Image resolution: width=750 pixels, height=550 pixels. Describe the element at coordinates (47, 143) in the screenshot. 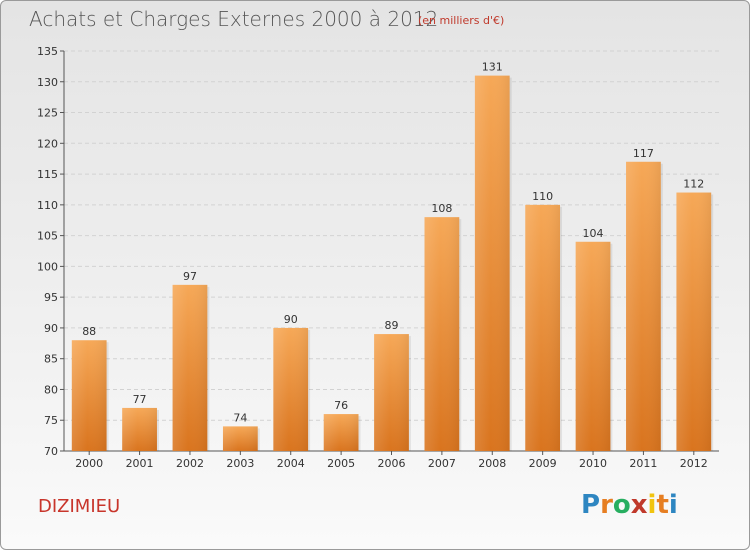

I see `y-tick-label: 120` at that location.